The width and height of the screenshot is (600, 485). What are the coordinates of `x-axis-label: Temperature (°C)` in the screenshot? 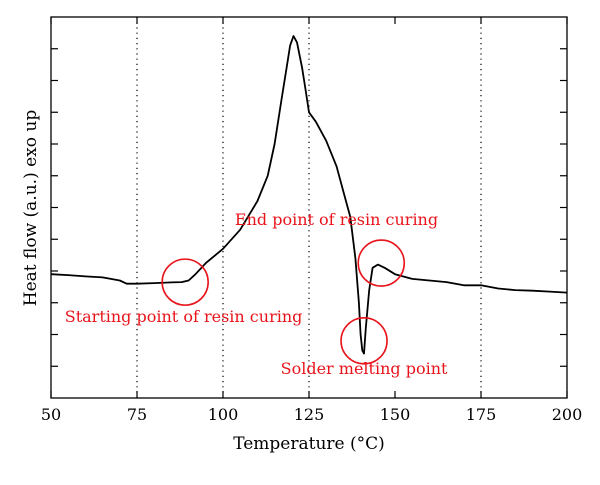 It's located at (309, 444).